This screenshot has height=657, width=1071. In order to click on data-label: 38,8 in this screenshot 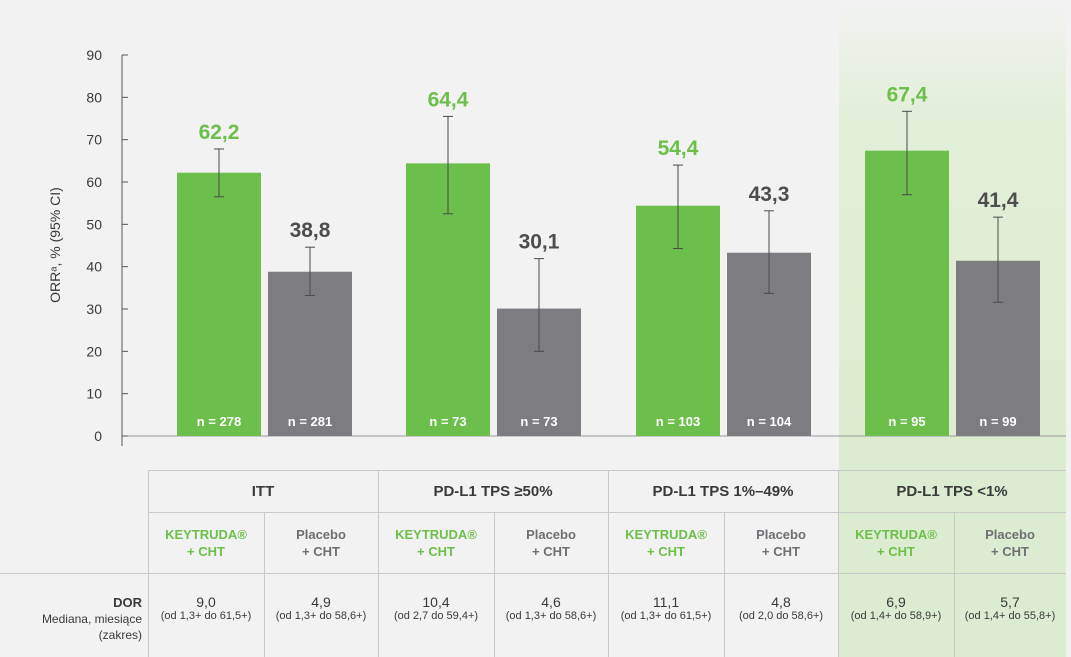, I will do `click(310, 230)`.